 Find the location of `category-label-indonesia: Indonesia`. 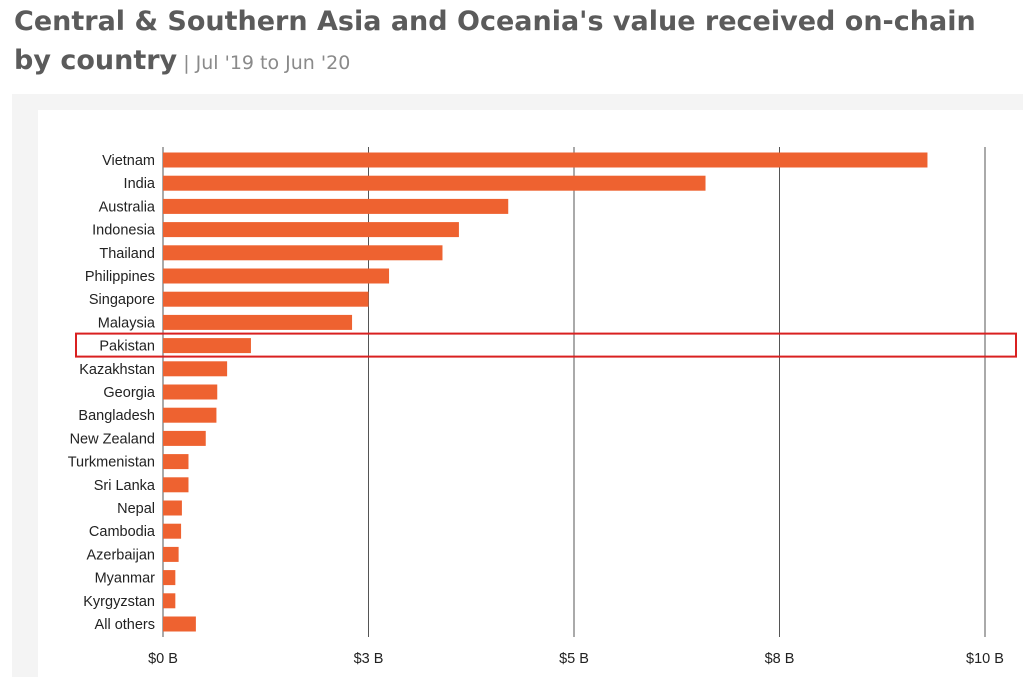

category-label-indonesia: Indonesia is located at coordinates (124, 231).